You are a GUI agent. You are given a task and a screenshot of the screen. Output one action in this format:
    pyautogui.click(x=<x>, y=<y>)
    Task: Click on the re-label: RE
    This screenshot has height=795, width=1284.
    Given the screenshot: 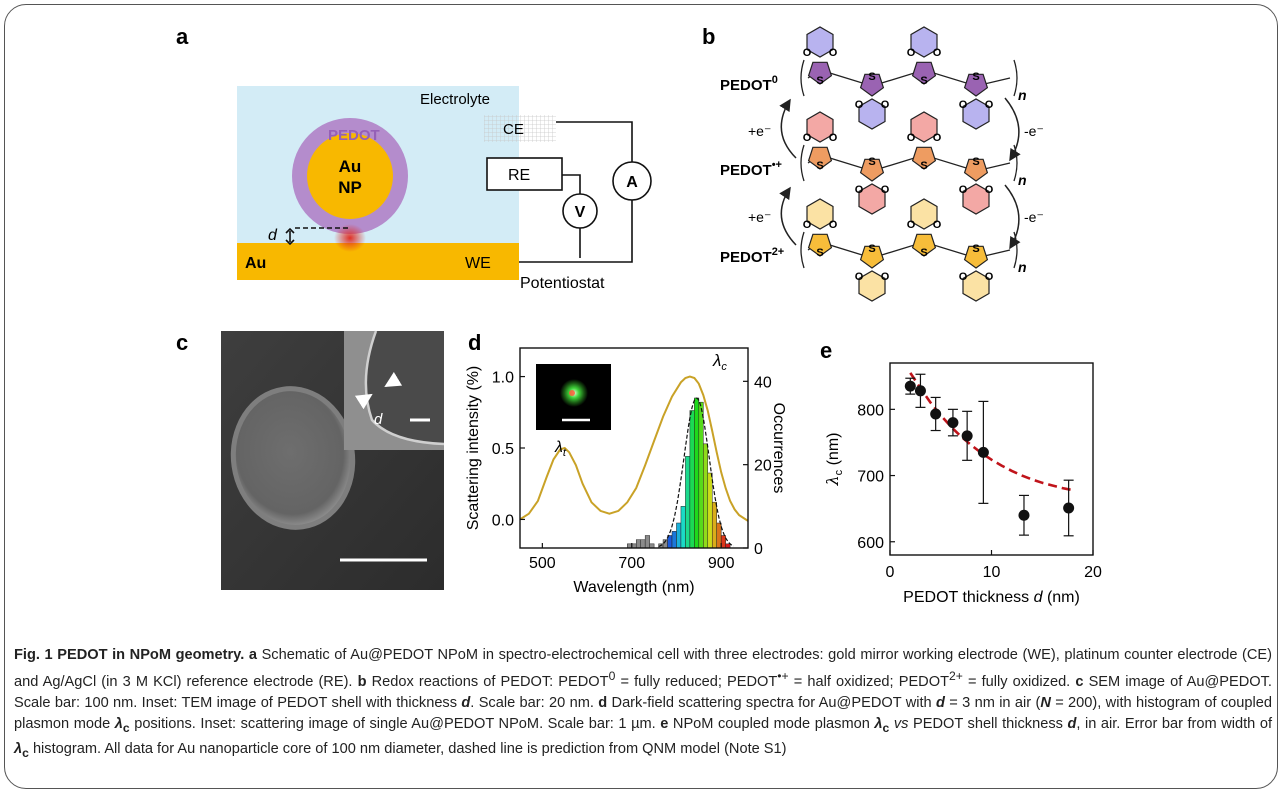 What is the action you would take?
    pyautogui.click(x=519, y=175)
    